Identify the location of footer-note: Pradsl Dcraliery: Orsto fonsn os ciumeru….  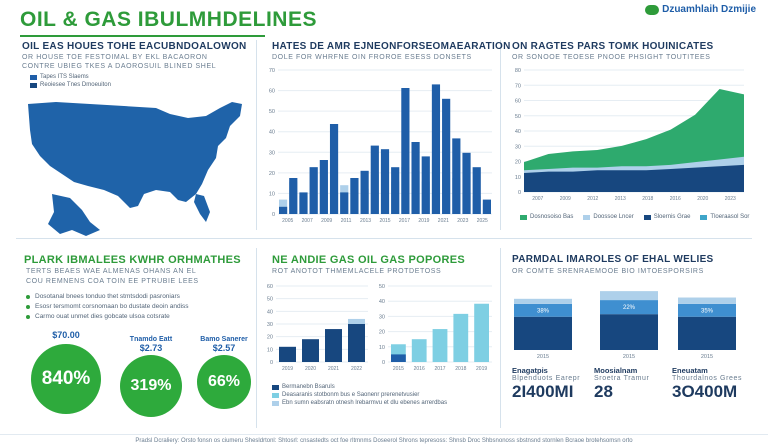
(384, 441).